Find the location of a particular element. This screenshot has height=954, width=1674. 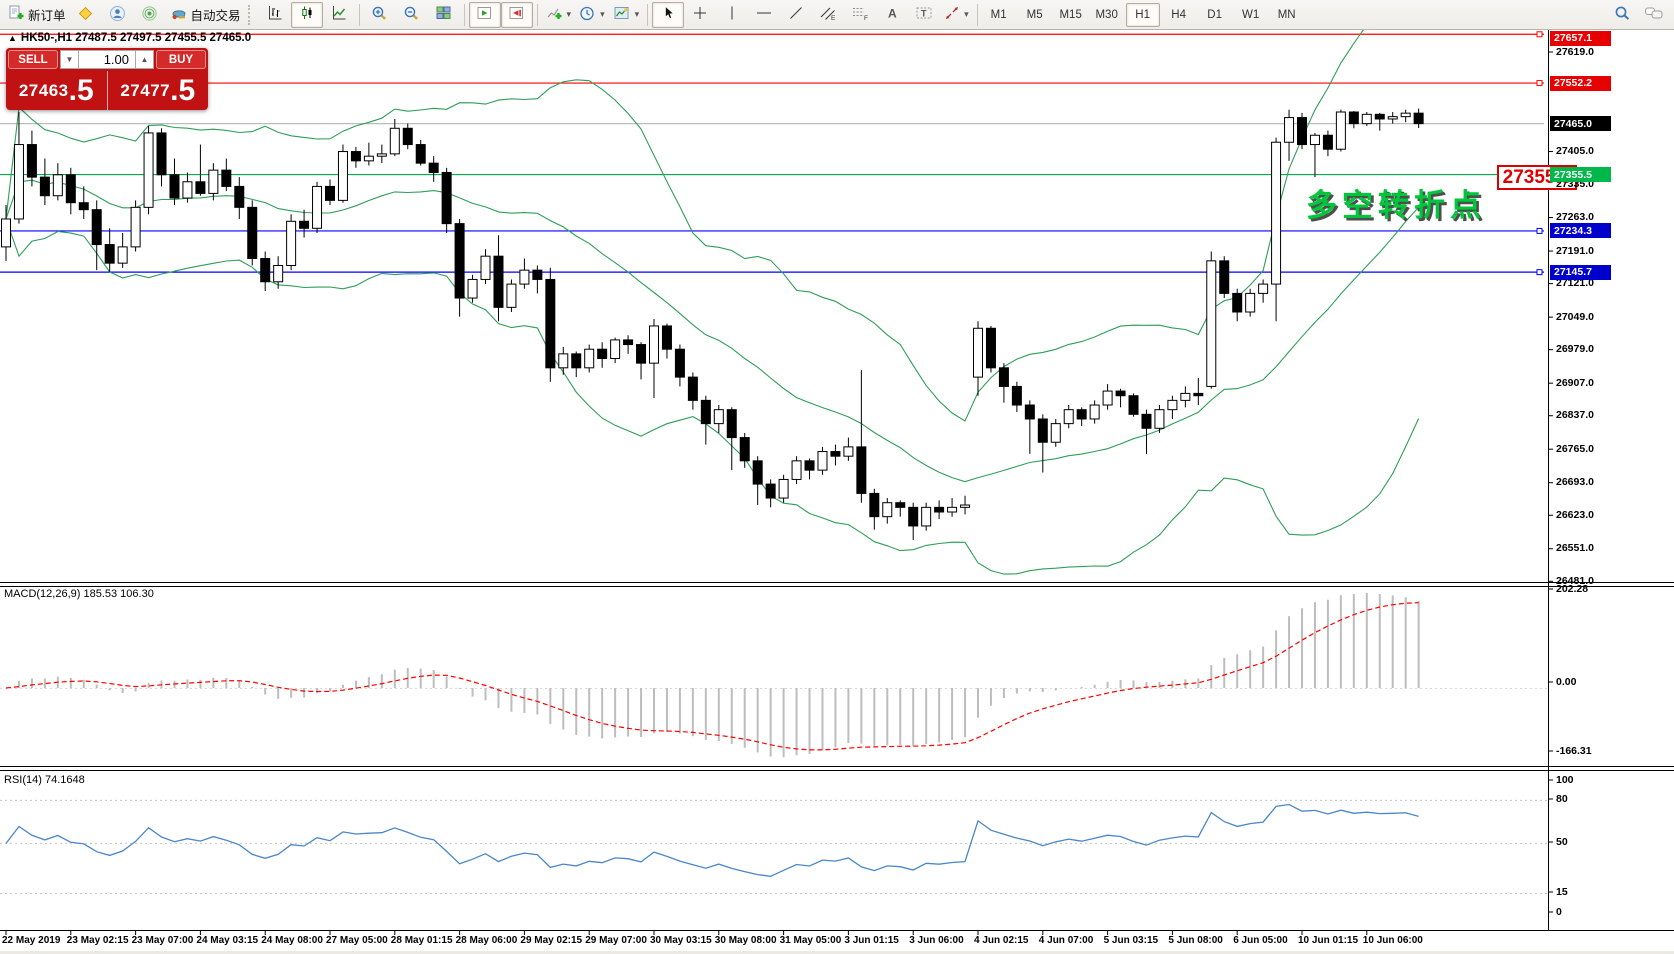

bar-chart-button is located at coordinates (275, 15).